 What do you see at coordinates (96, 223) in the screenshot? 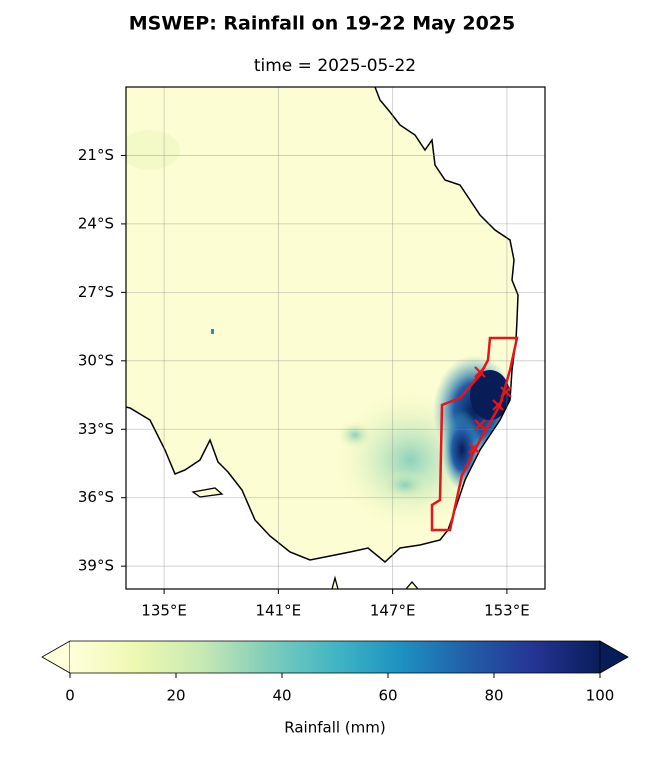
I see `y-tick-label: 24°S` at bounding box center [96, 223].